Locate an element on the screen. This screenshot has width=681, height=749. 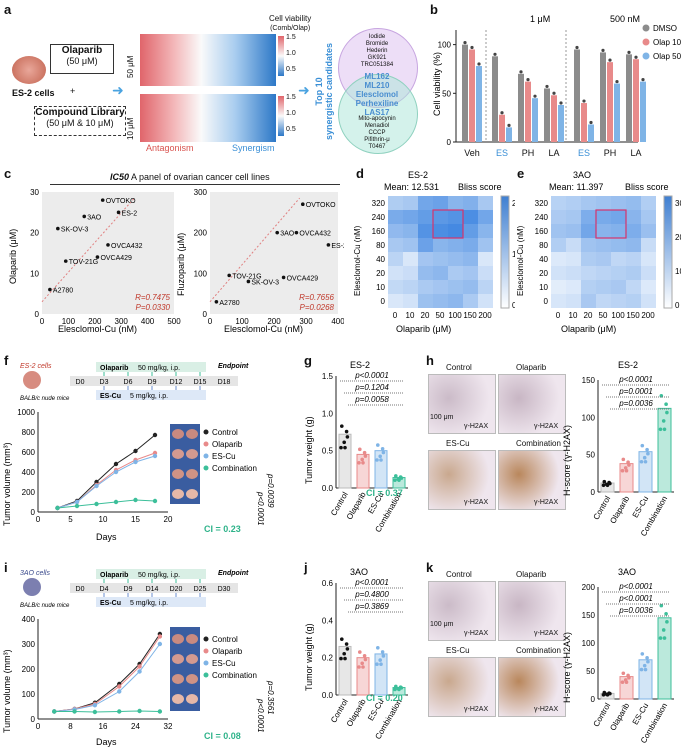
tumor-image is located at coordinates (192, 679).